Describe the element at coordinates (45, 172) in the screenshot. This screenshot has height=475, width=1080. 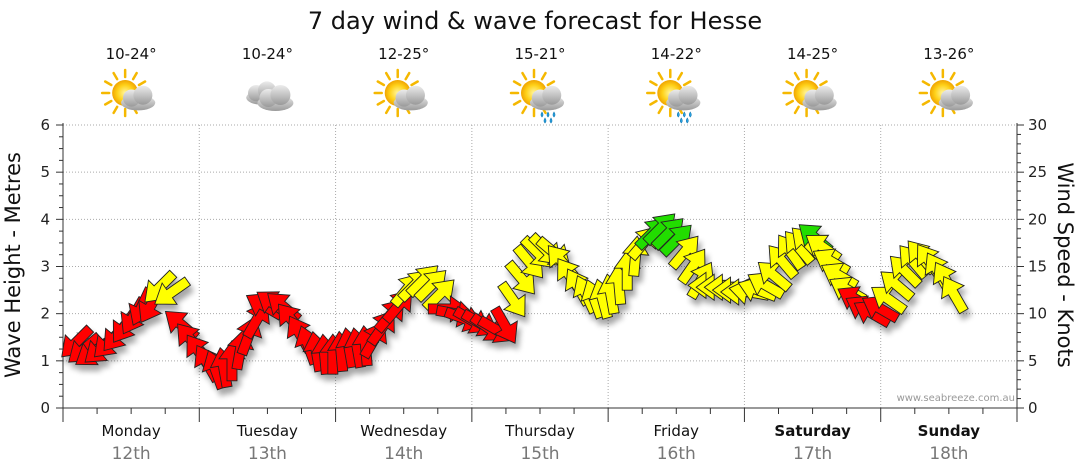
I see `y-left-tick-label: 5` at that location.